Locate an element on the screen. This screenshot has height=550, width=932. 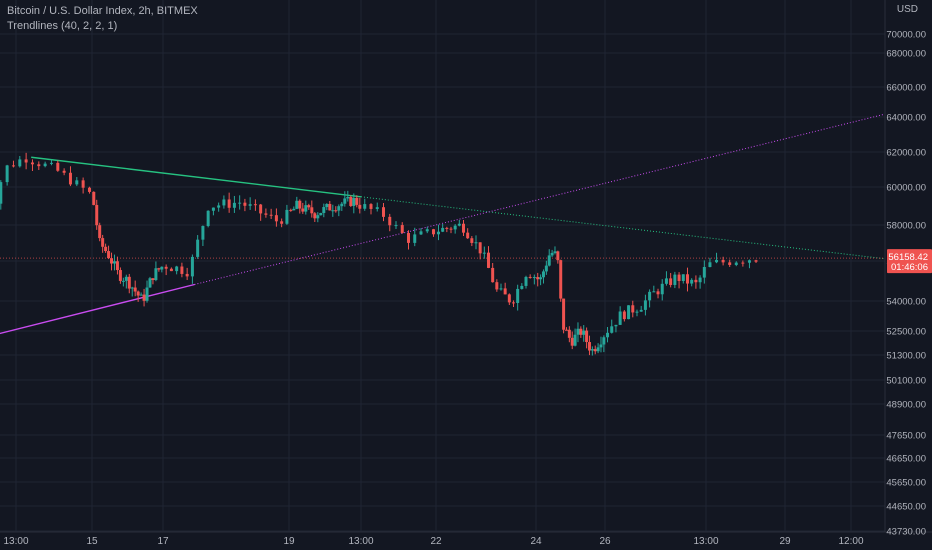
resistance-trendline is located at coordinates (196, 177).